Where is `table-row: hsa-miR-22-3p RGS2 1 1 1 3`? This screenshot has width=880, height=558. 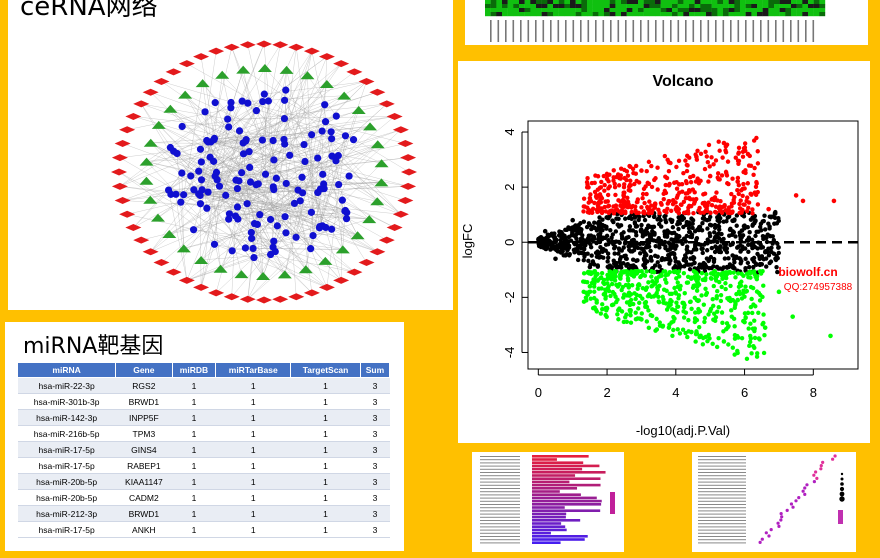
table-row: hsa-miR-22-3p RGS2 1 1 1 3 is located at coordinates (203, 385).